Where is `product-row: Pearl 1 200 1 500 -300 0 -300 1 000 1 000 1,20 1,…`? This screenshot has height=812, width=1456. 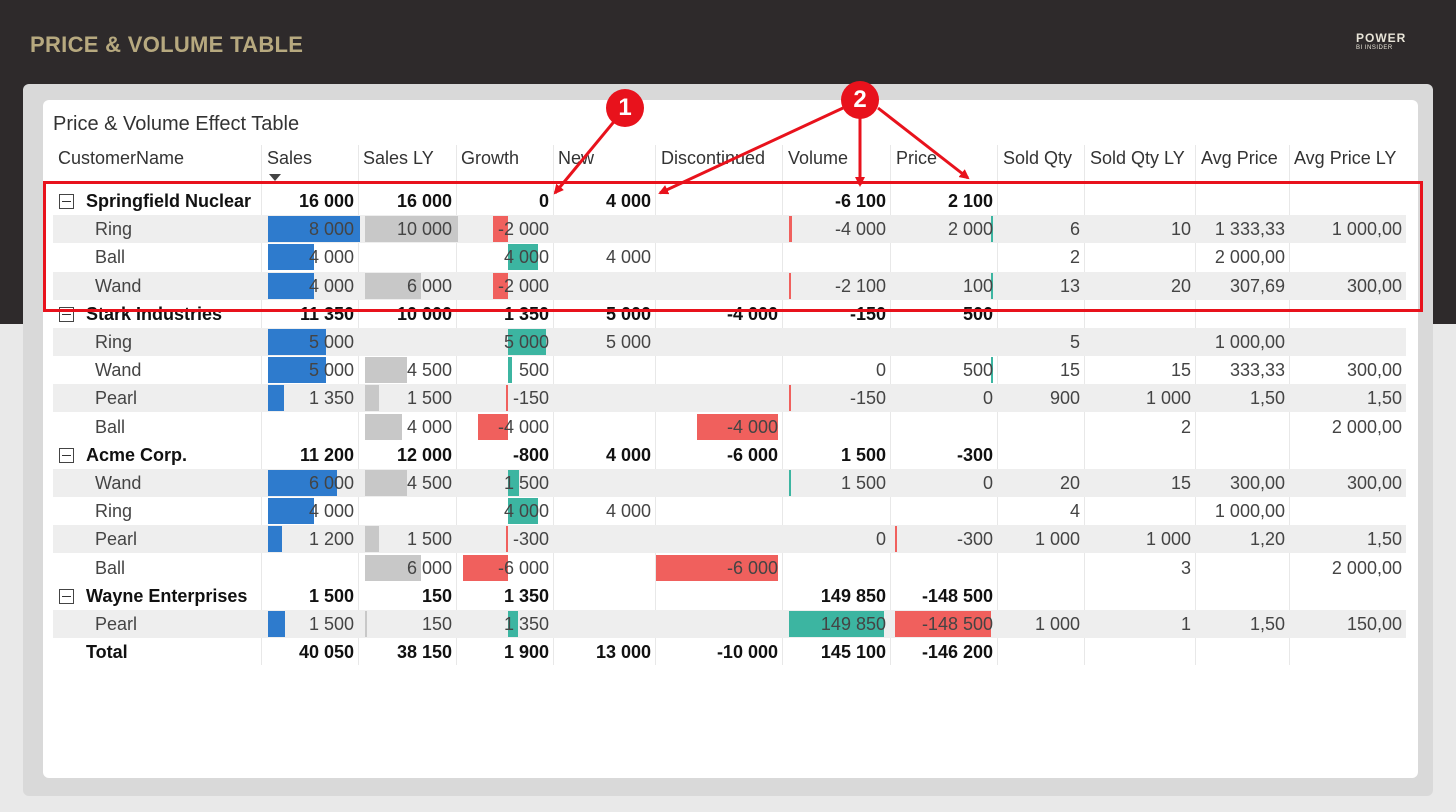 product-row: Pearl 1 200 1 500 -300 0 -300 1 000 1 000 1,20 1,… is located at coordinates (729, 539).